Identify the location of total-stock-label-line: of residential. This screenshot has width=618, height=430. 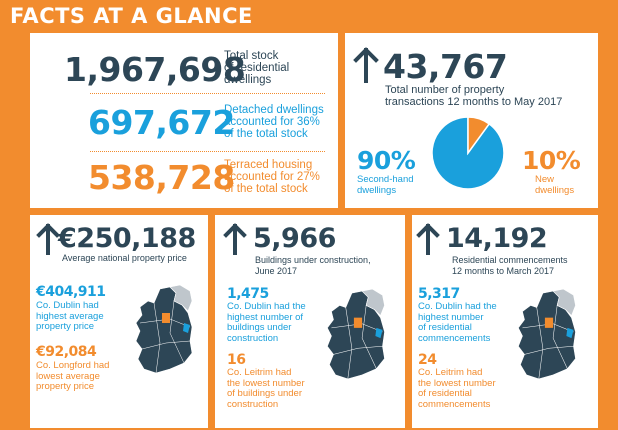
(257, 68).